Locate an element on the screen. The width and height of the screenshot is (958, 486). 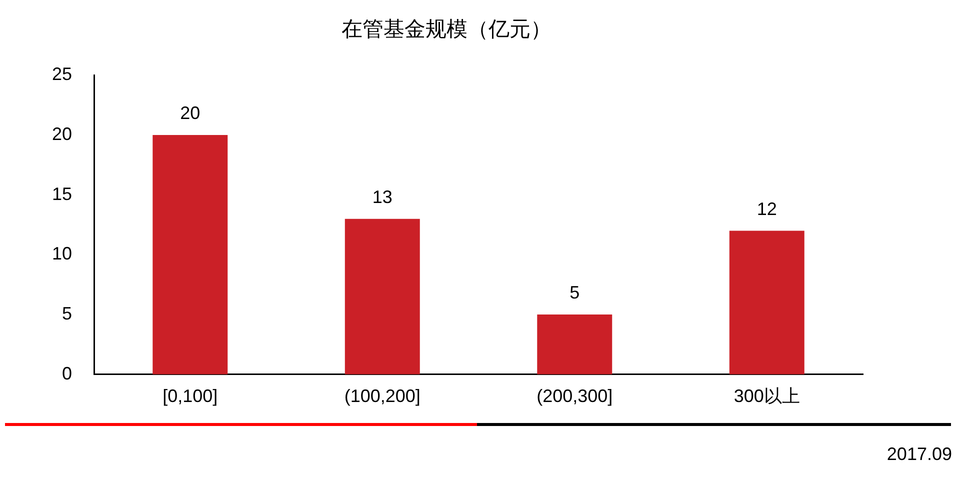
x-tick-label: [0,100] is located at coordinates (190, 396).